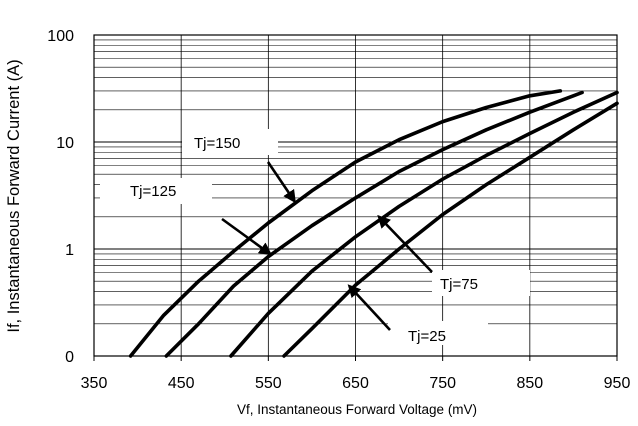 This screenshot has width=638, height=426. I want to click on annotation-label: Tj=25, so click(427, 336).